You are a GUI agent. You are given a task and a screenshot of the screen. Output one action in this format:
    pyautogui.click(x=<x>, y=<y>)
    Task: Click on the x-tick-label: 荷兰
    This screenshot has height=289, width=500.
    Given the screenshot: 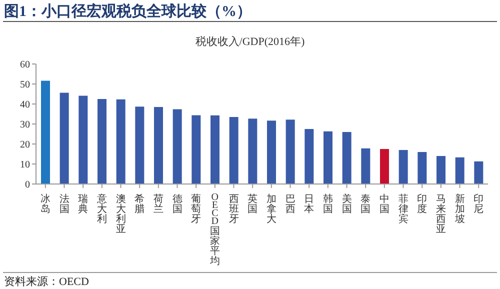 What is the action you would take?
    pyautogui.click(x=158, y=204)
    